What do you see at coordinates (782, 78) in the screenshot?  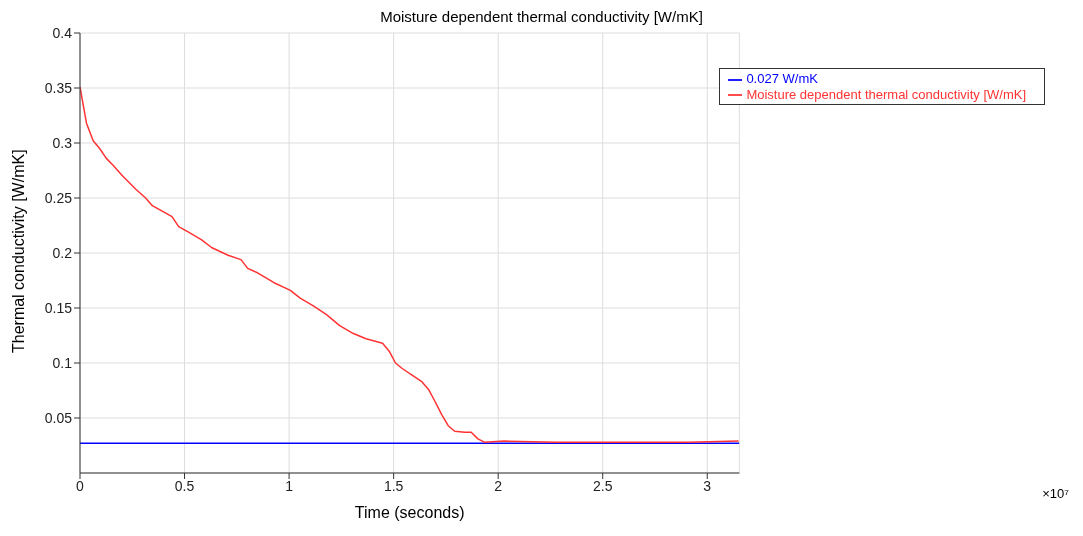 I see `legend-label: 0.027 W/mK` at bounding box center [782, 78].